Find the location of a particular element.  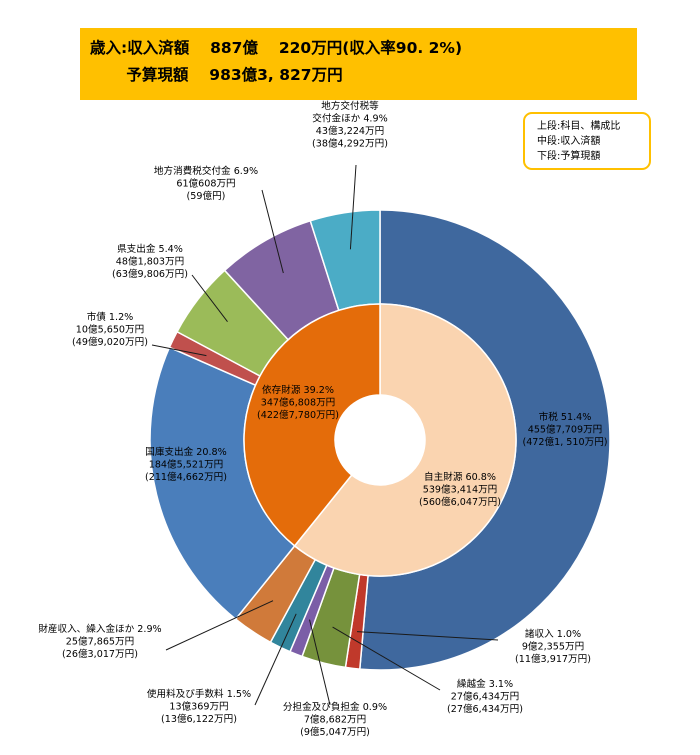

slice-label: 43億3,224万円 is located at coordinates (350, 131).